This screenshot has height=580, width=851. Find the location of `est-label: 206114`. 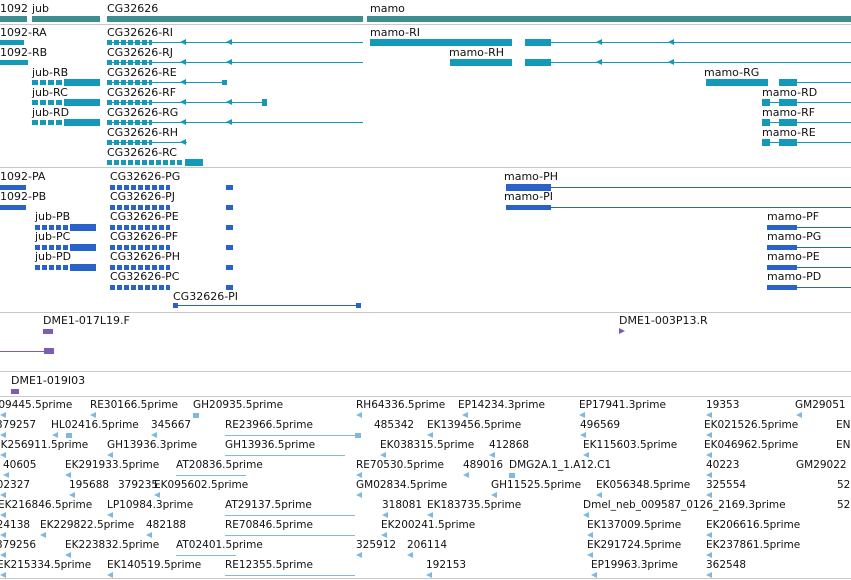

est-label: 206114 is located at coordinates (427, 545).